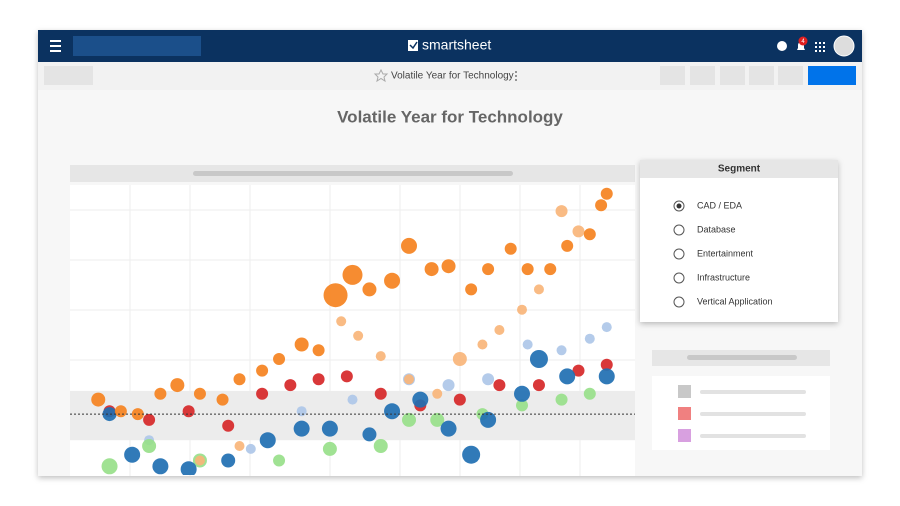 This screenshot has width=900, height=506. Describe the element at coordinates (679, 206) in the screenshot. I see `radio-selected` at that location.